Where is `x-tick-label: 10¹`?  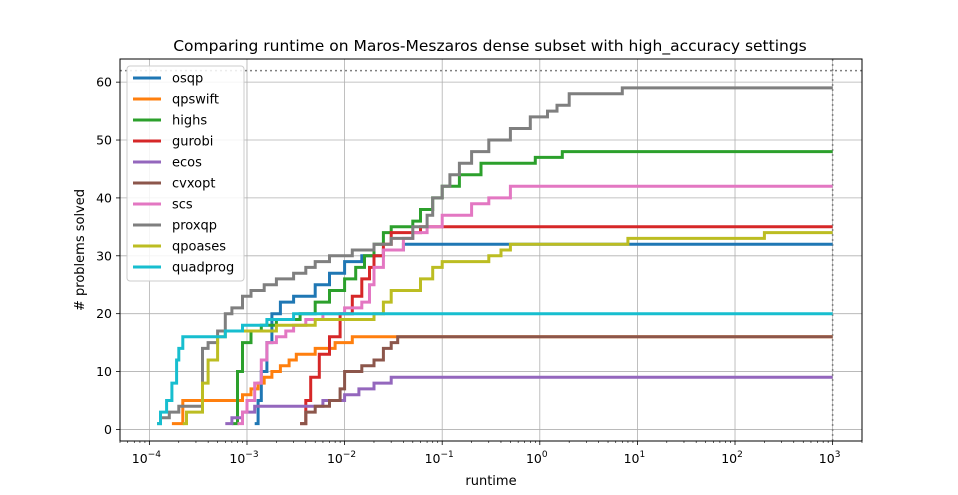
x-tick-label: 10¹ is located at coordinates (635, 458).